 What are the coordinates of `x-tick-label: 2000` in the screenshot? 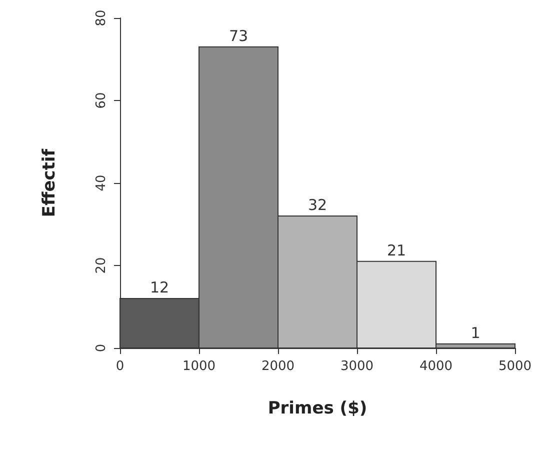 It's located at (278, 366).